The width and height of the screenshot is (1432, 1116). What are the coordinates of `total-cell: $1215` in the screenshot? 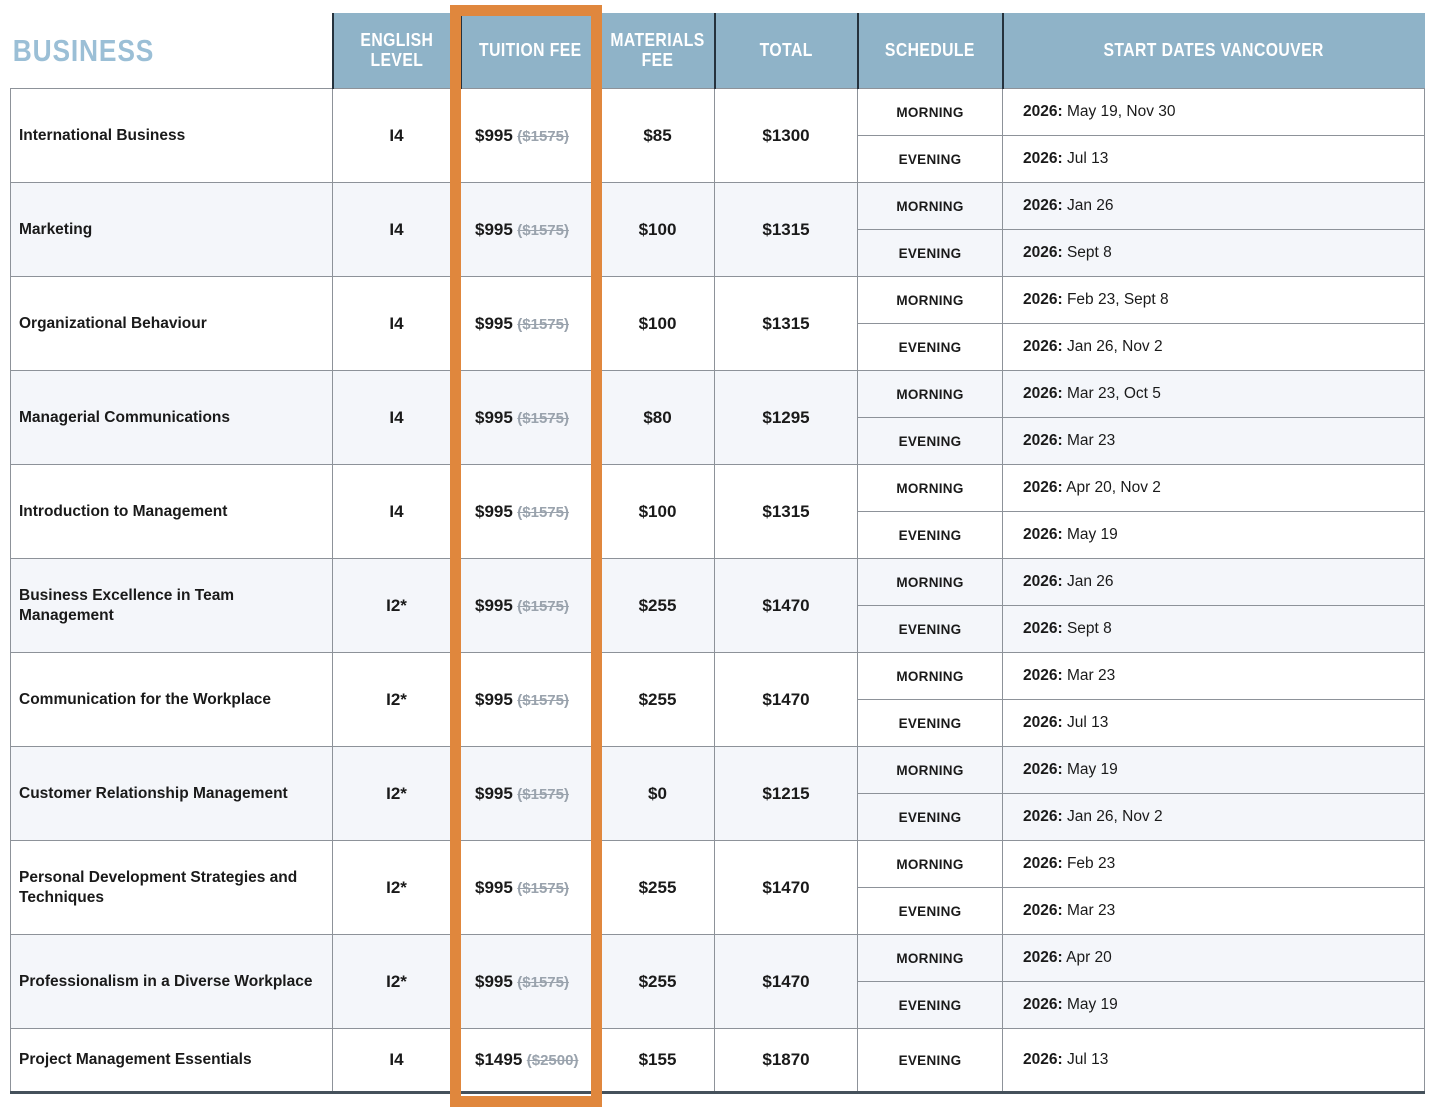 It's located at (786, 793).